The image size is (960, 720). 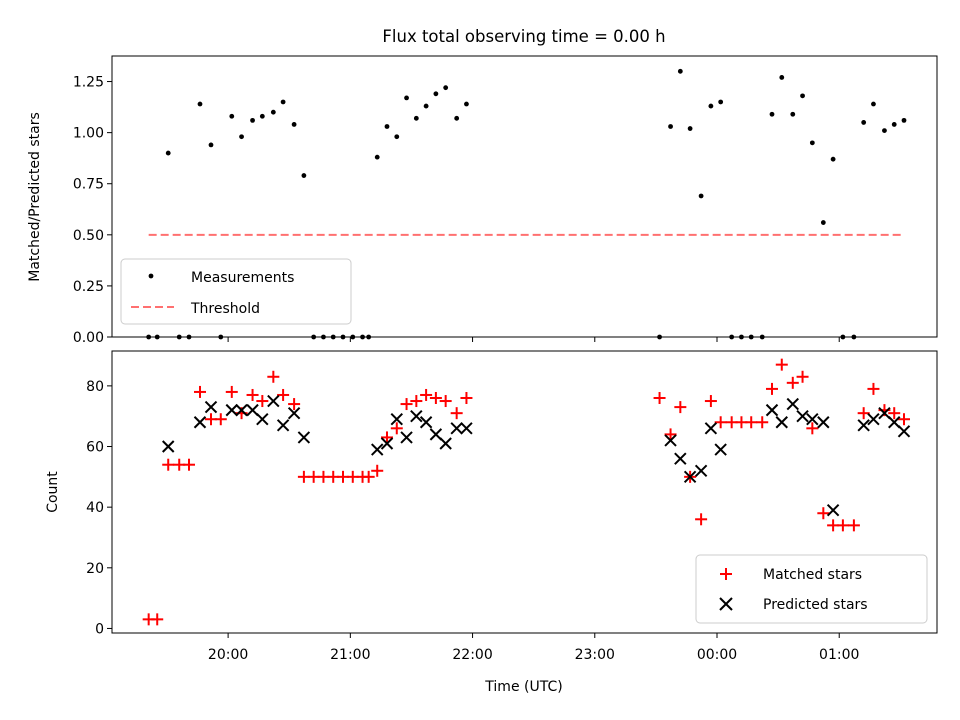 What do you see at coordinates (350, 655) in the screenshot?
I see `count-x-tick-label: 21:00` at bounding box center [350, 655].